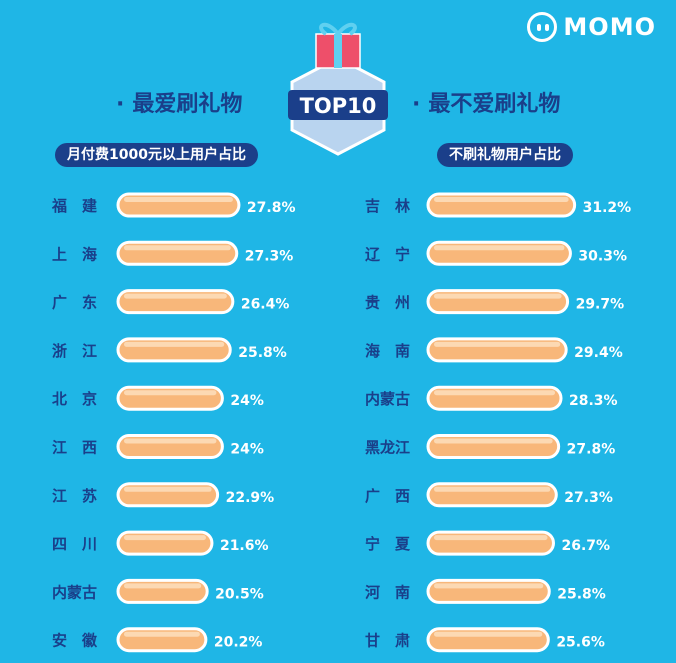  I want to click on value-label: 29.4%, so click(598, 353).